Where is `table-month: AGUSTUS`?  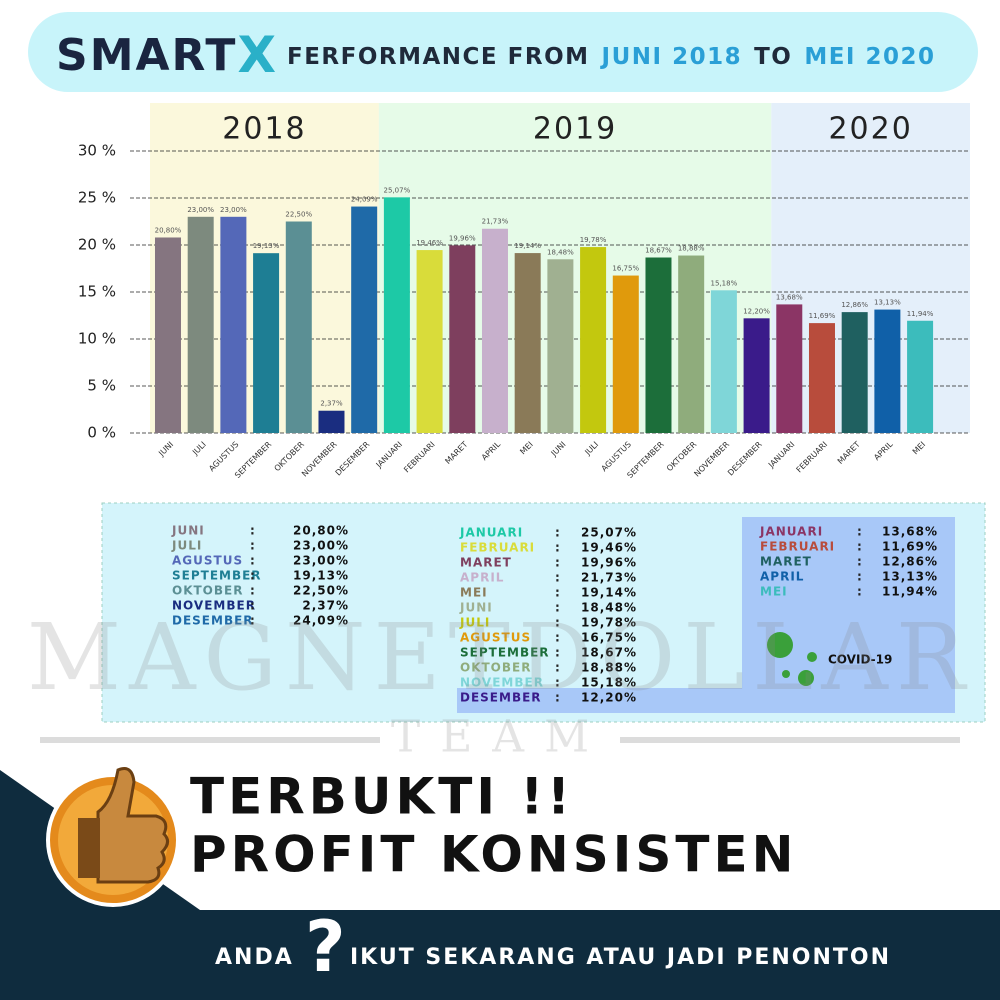 table-month: AGUSTUS is located at coordinates (495, 638).